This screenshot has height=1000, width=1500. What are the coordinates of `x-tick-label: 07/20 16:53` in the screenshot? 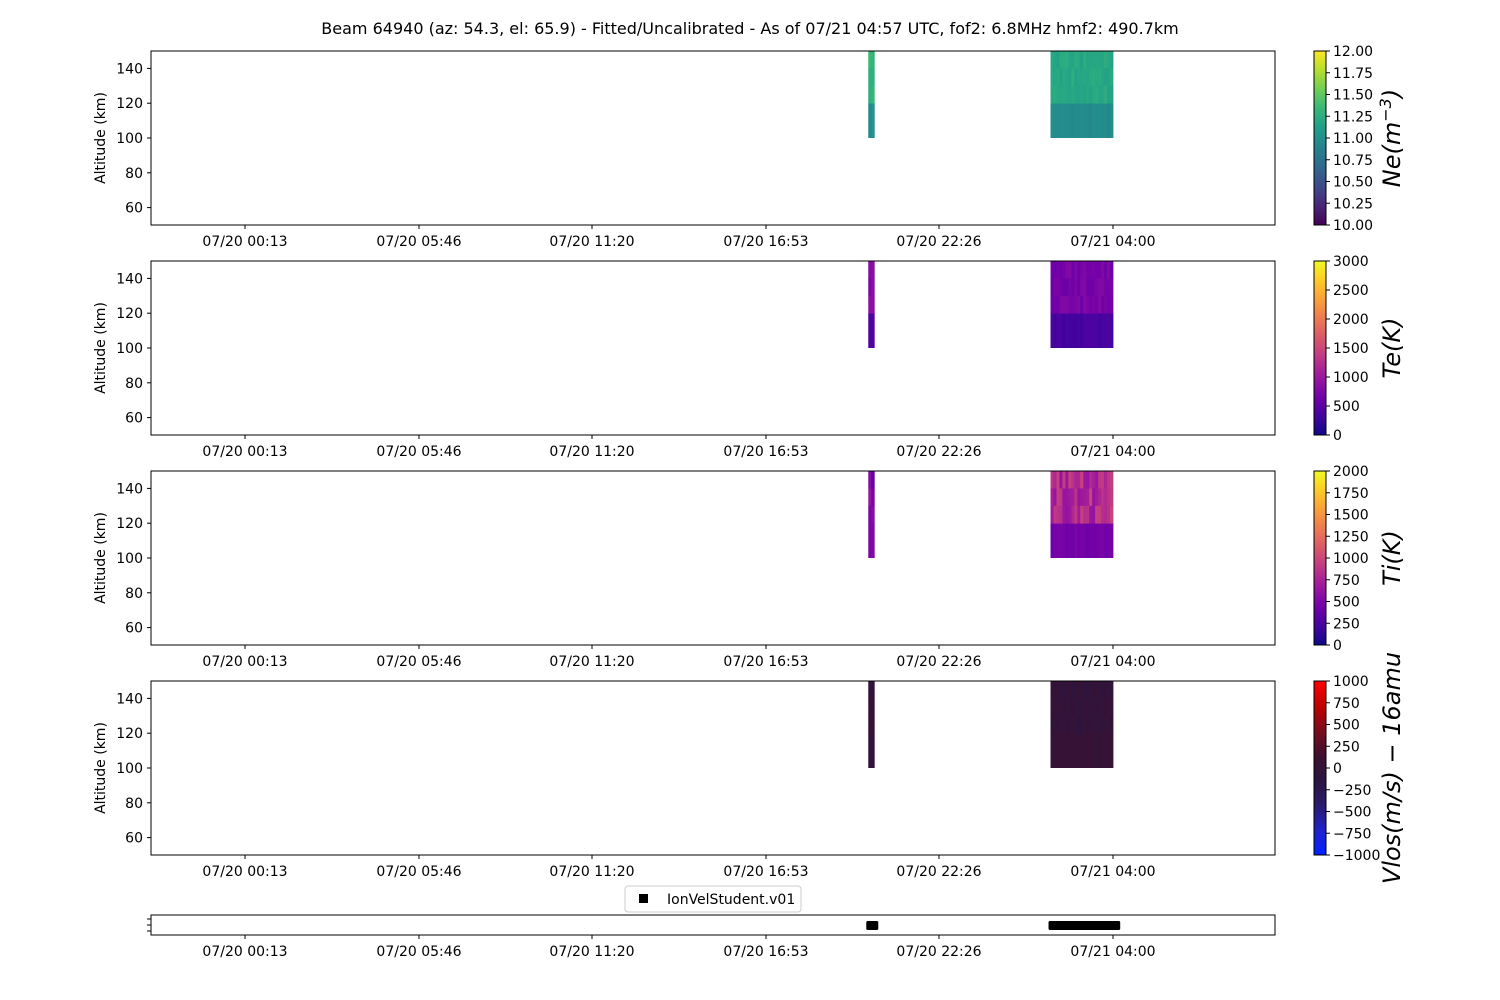 It's located at (765, 242).